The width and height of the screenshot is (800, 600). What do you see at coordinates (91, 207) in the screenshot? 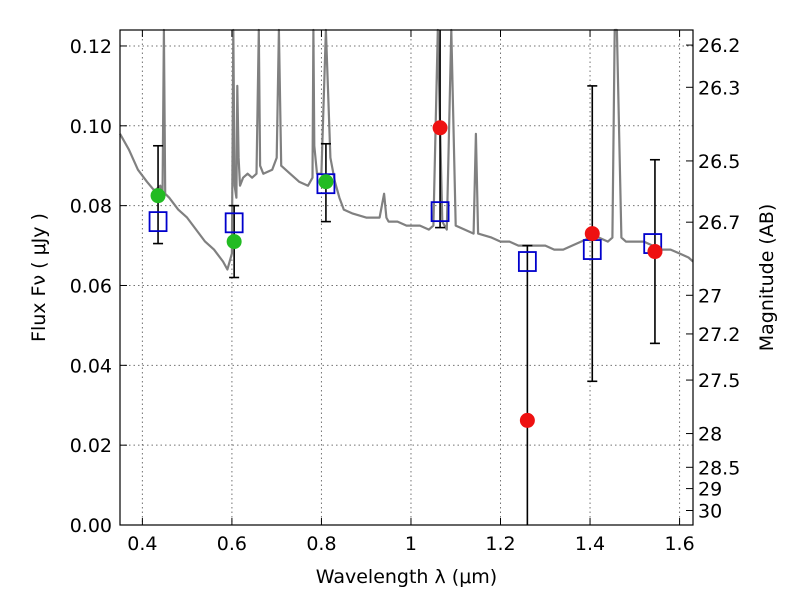
I see `y-tick-label: 0.08` at bounding box center [91, 207].